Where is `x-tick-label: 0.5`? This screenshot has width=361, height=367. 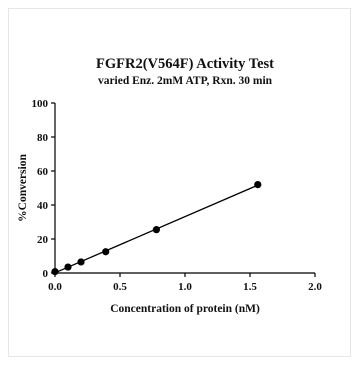 x-tick-label: 0.5 is located at coordinates (120, 287).